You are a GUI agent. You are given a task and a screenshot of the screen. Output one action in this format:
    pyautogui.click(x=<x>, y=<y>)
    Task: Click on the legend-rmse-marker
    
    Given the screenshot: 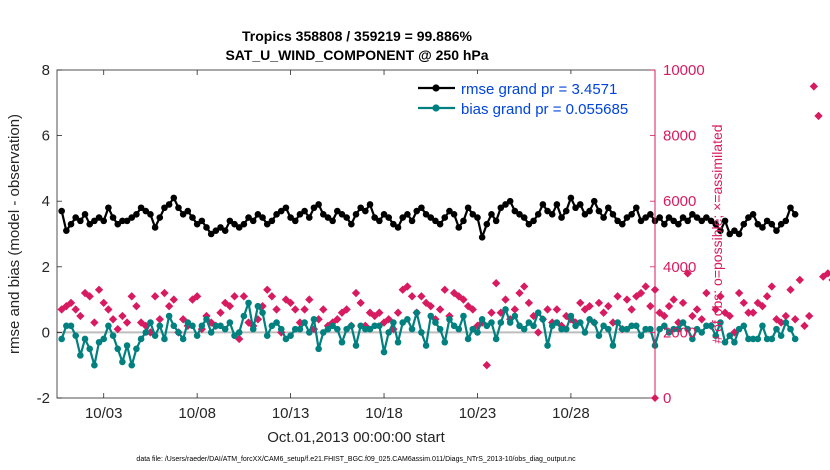 What is the action you would take?
    pyautogui.click(x=436, y=88)
    